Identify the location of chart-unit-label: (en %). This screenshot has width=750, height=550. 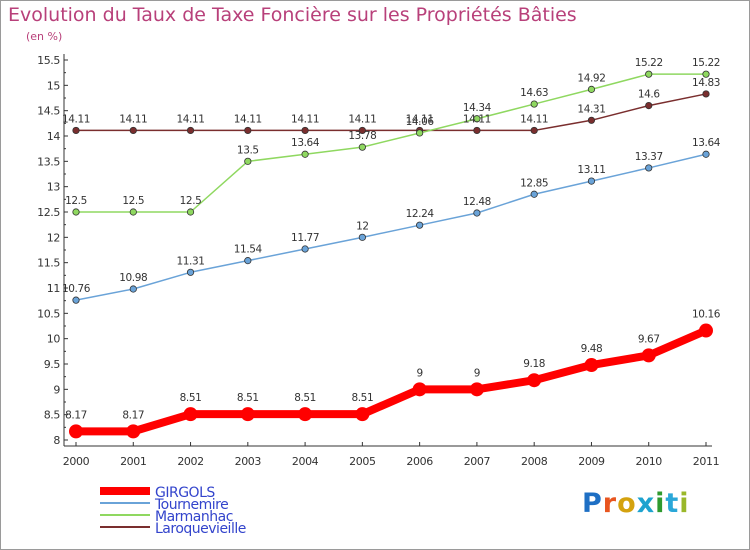
(44, 36).